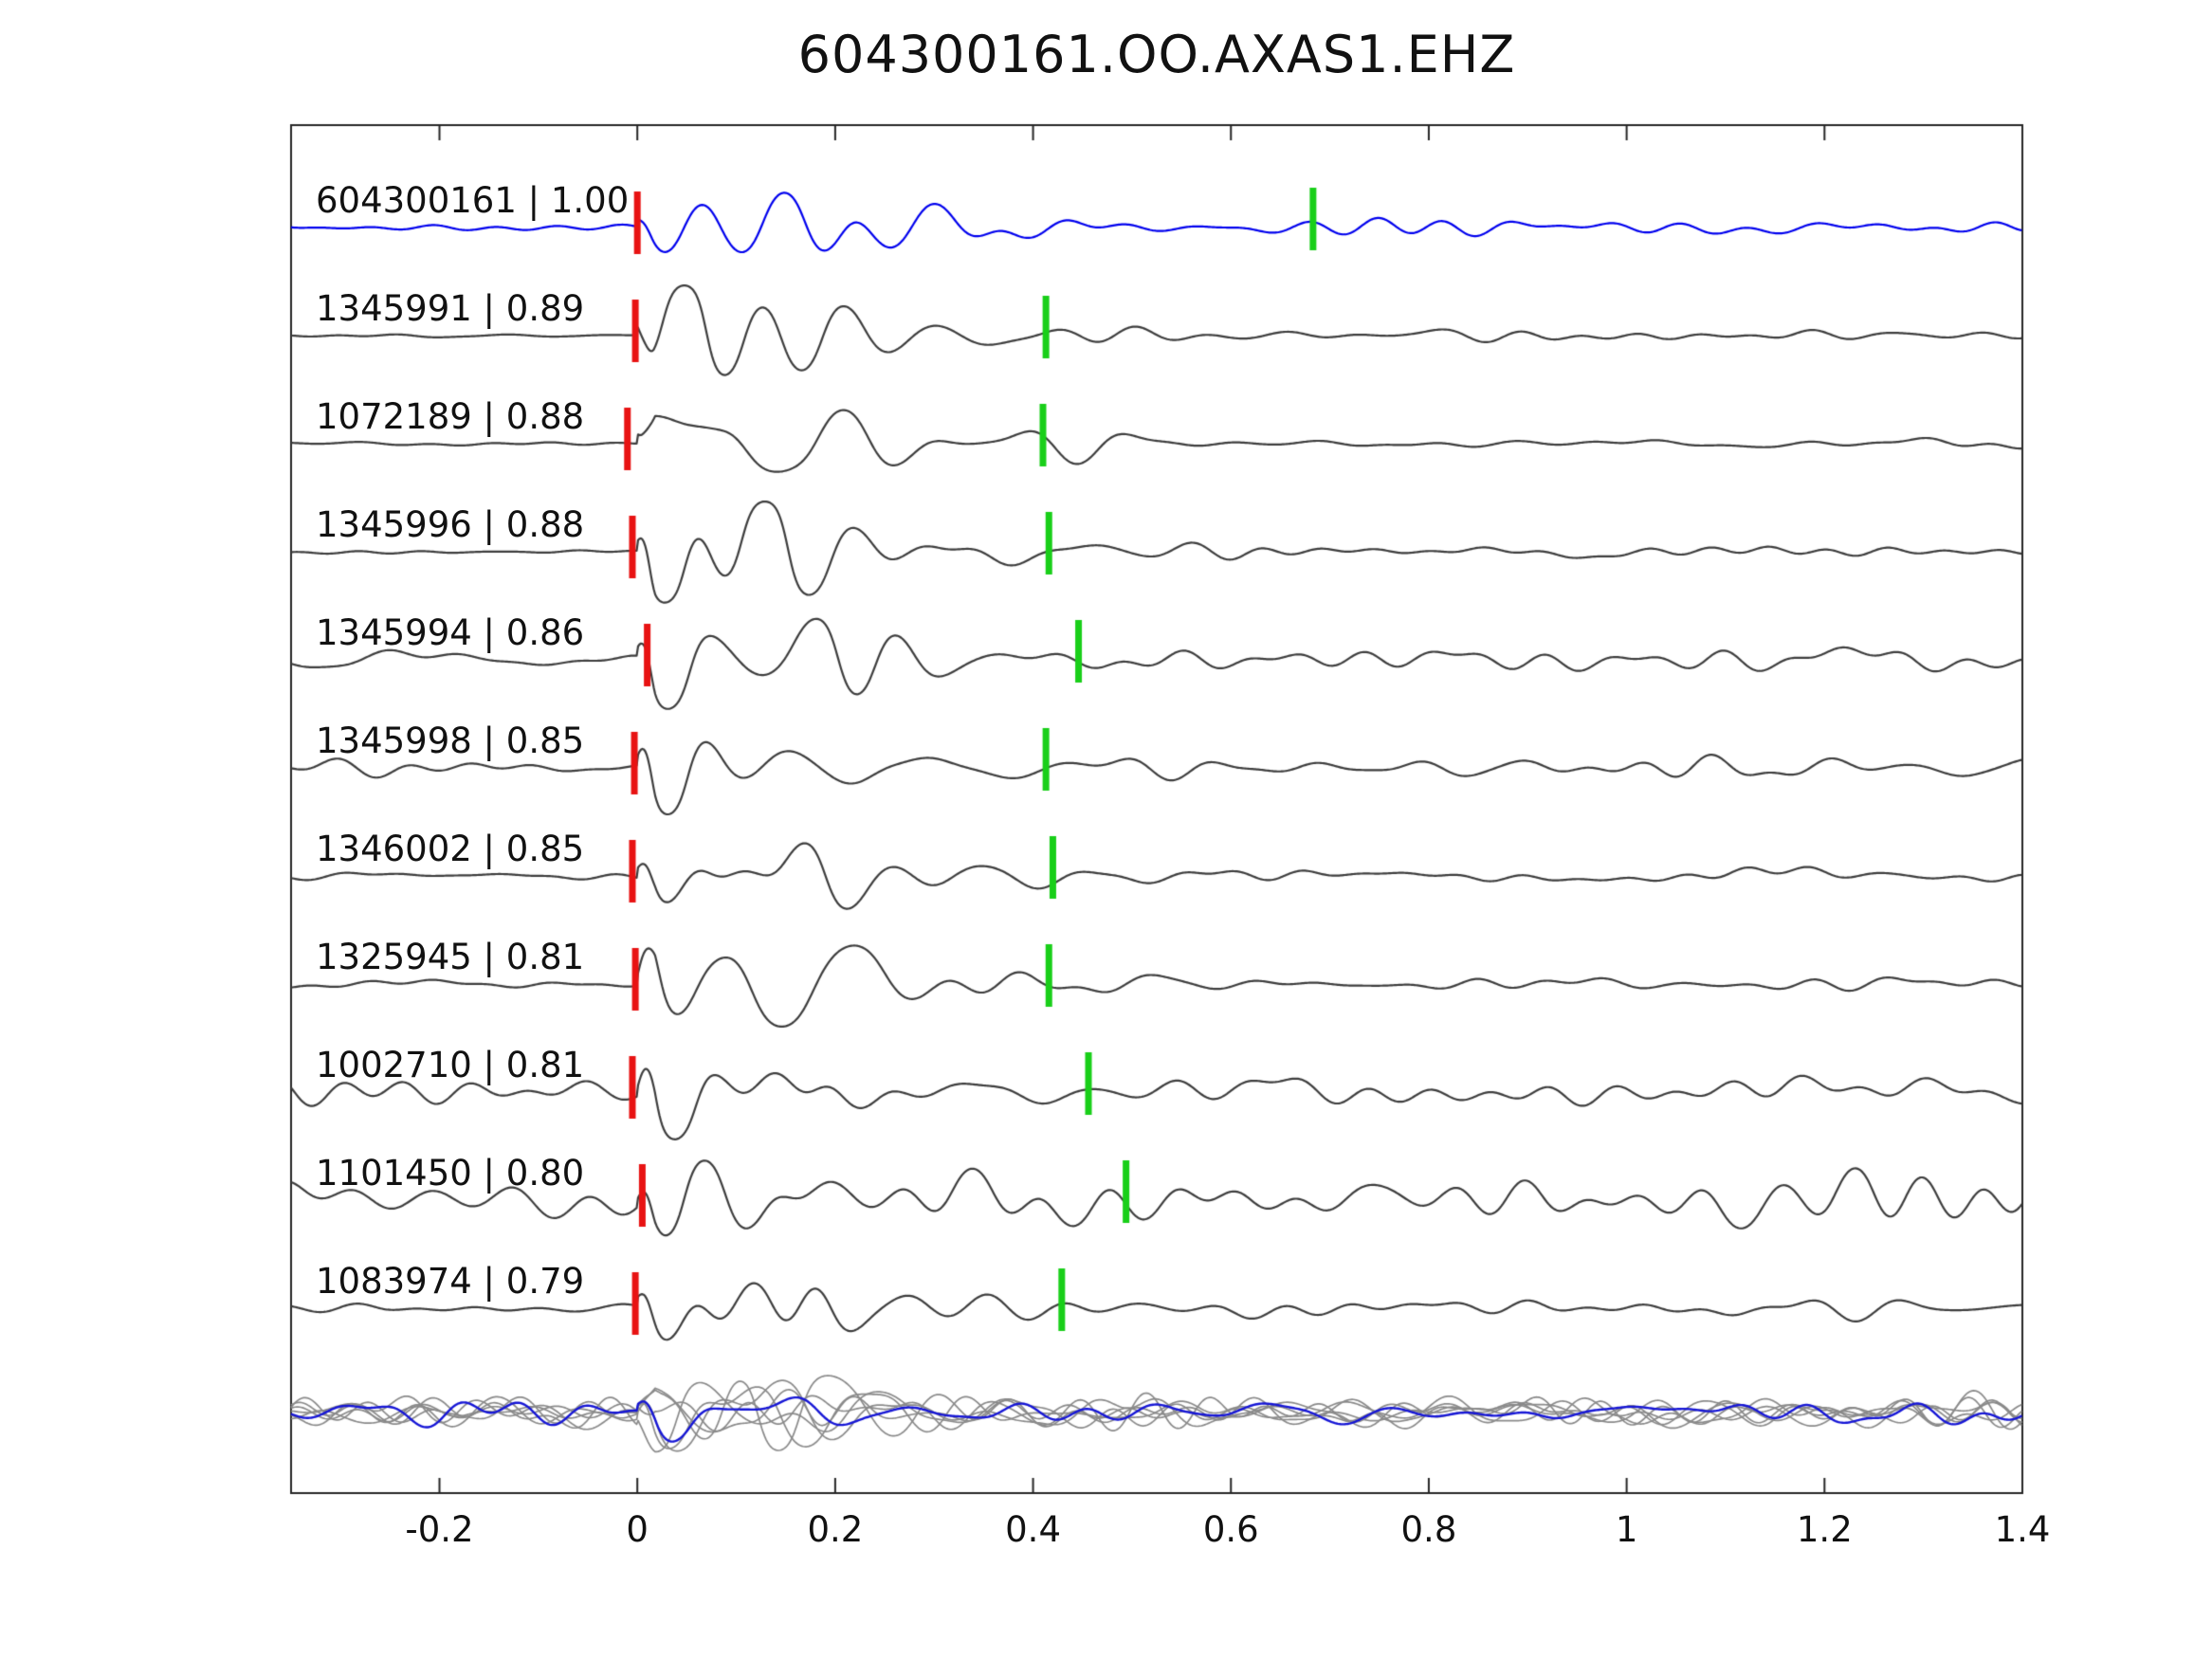 Image resolution: width=2212 pixels, height=1659 pixels. I want to click on x-axis-tick-label: 1.2, so click(1824, 1529).